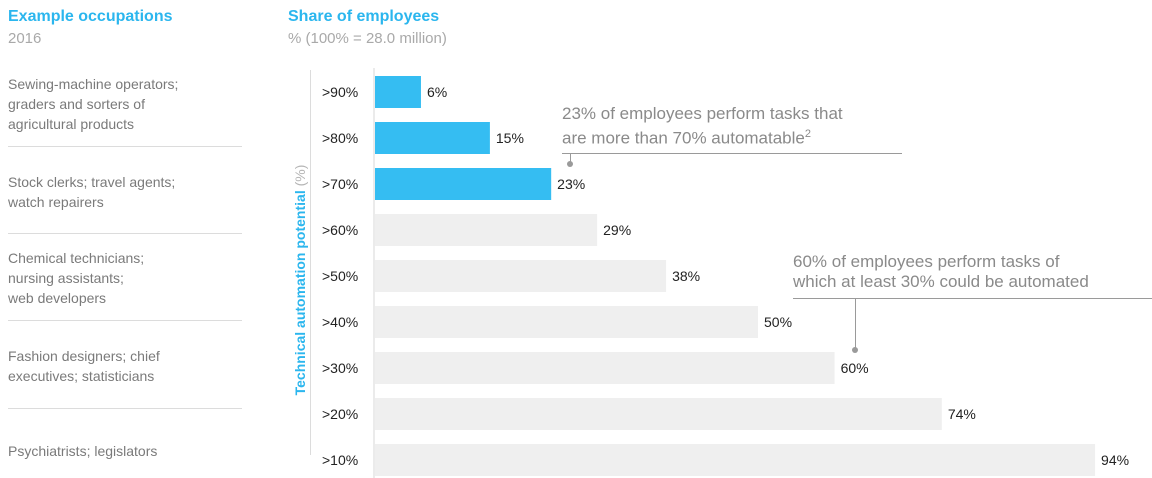 The width and height of the screenshot is (1152, 478). I want to click on annotation-line: 60% of employees perform tasks of, so click(926, 261).